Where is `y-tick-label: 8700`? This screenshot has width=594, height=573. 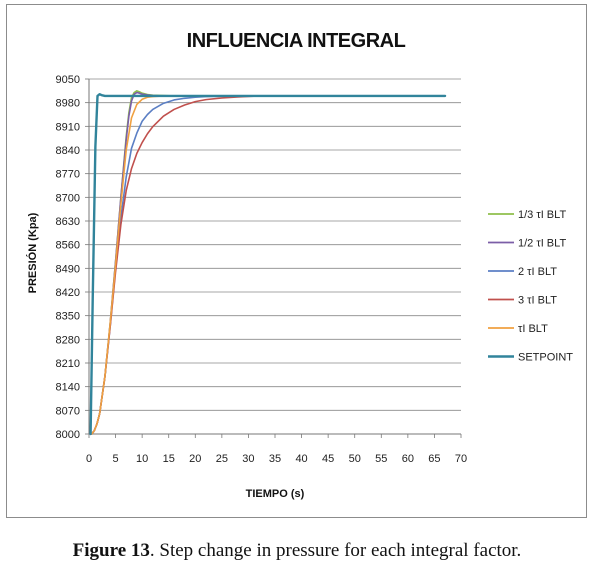 y-tick-label: 8700 is located at coordinates (68, 198).